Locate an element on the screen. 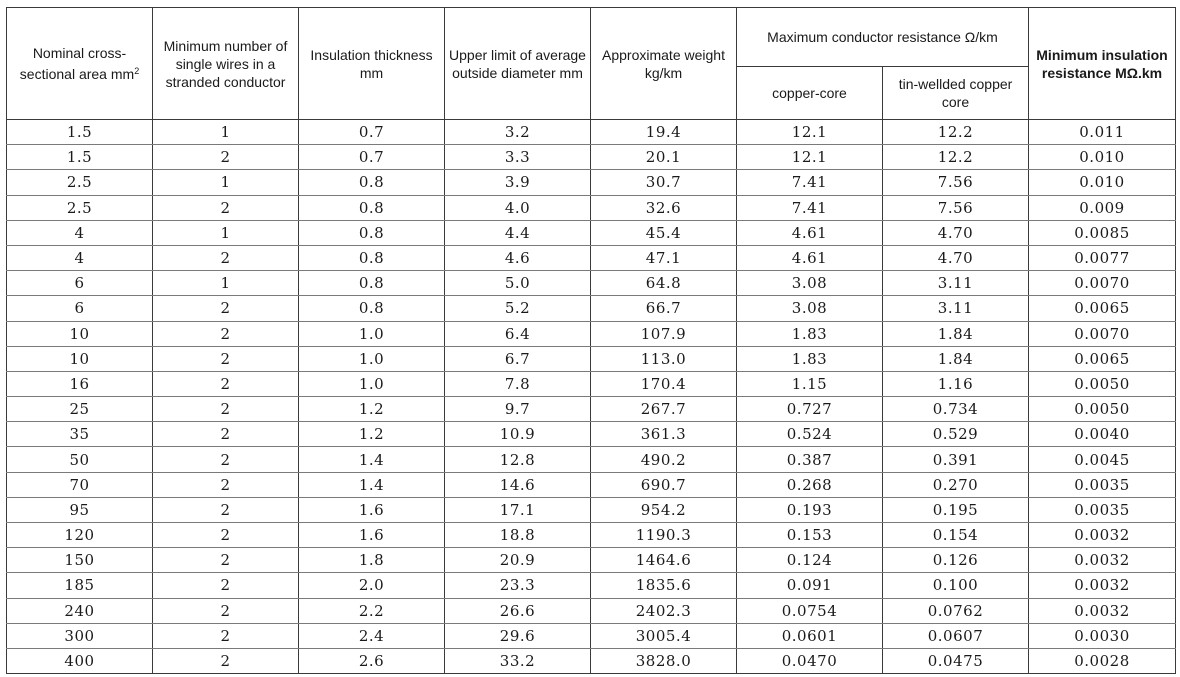 This screenshot has height=677, width=1180. cell-copper-core-resistance: 0.0754 is located at coordinates (809, 611).